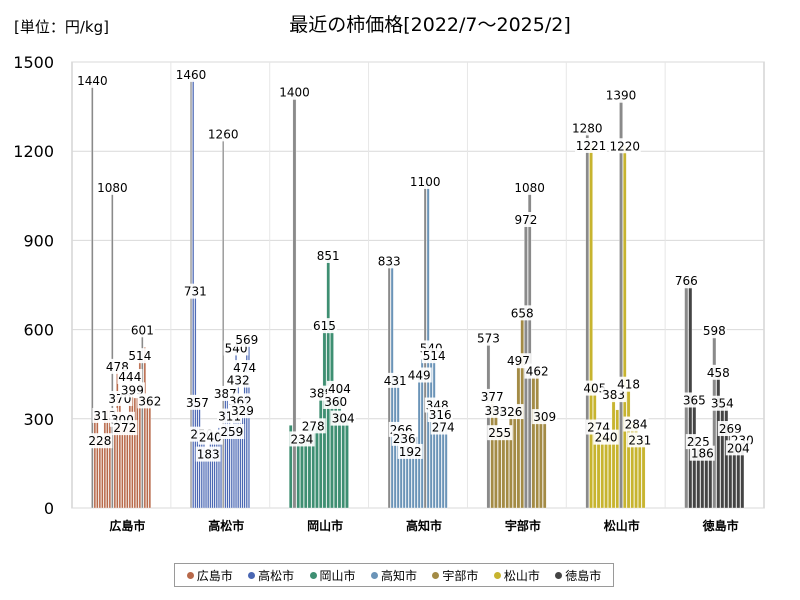  I want to click on data-label: 405, so click(594, 389).